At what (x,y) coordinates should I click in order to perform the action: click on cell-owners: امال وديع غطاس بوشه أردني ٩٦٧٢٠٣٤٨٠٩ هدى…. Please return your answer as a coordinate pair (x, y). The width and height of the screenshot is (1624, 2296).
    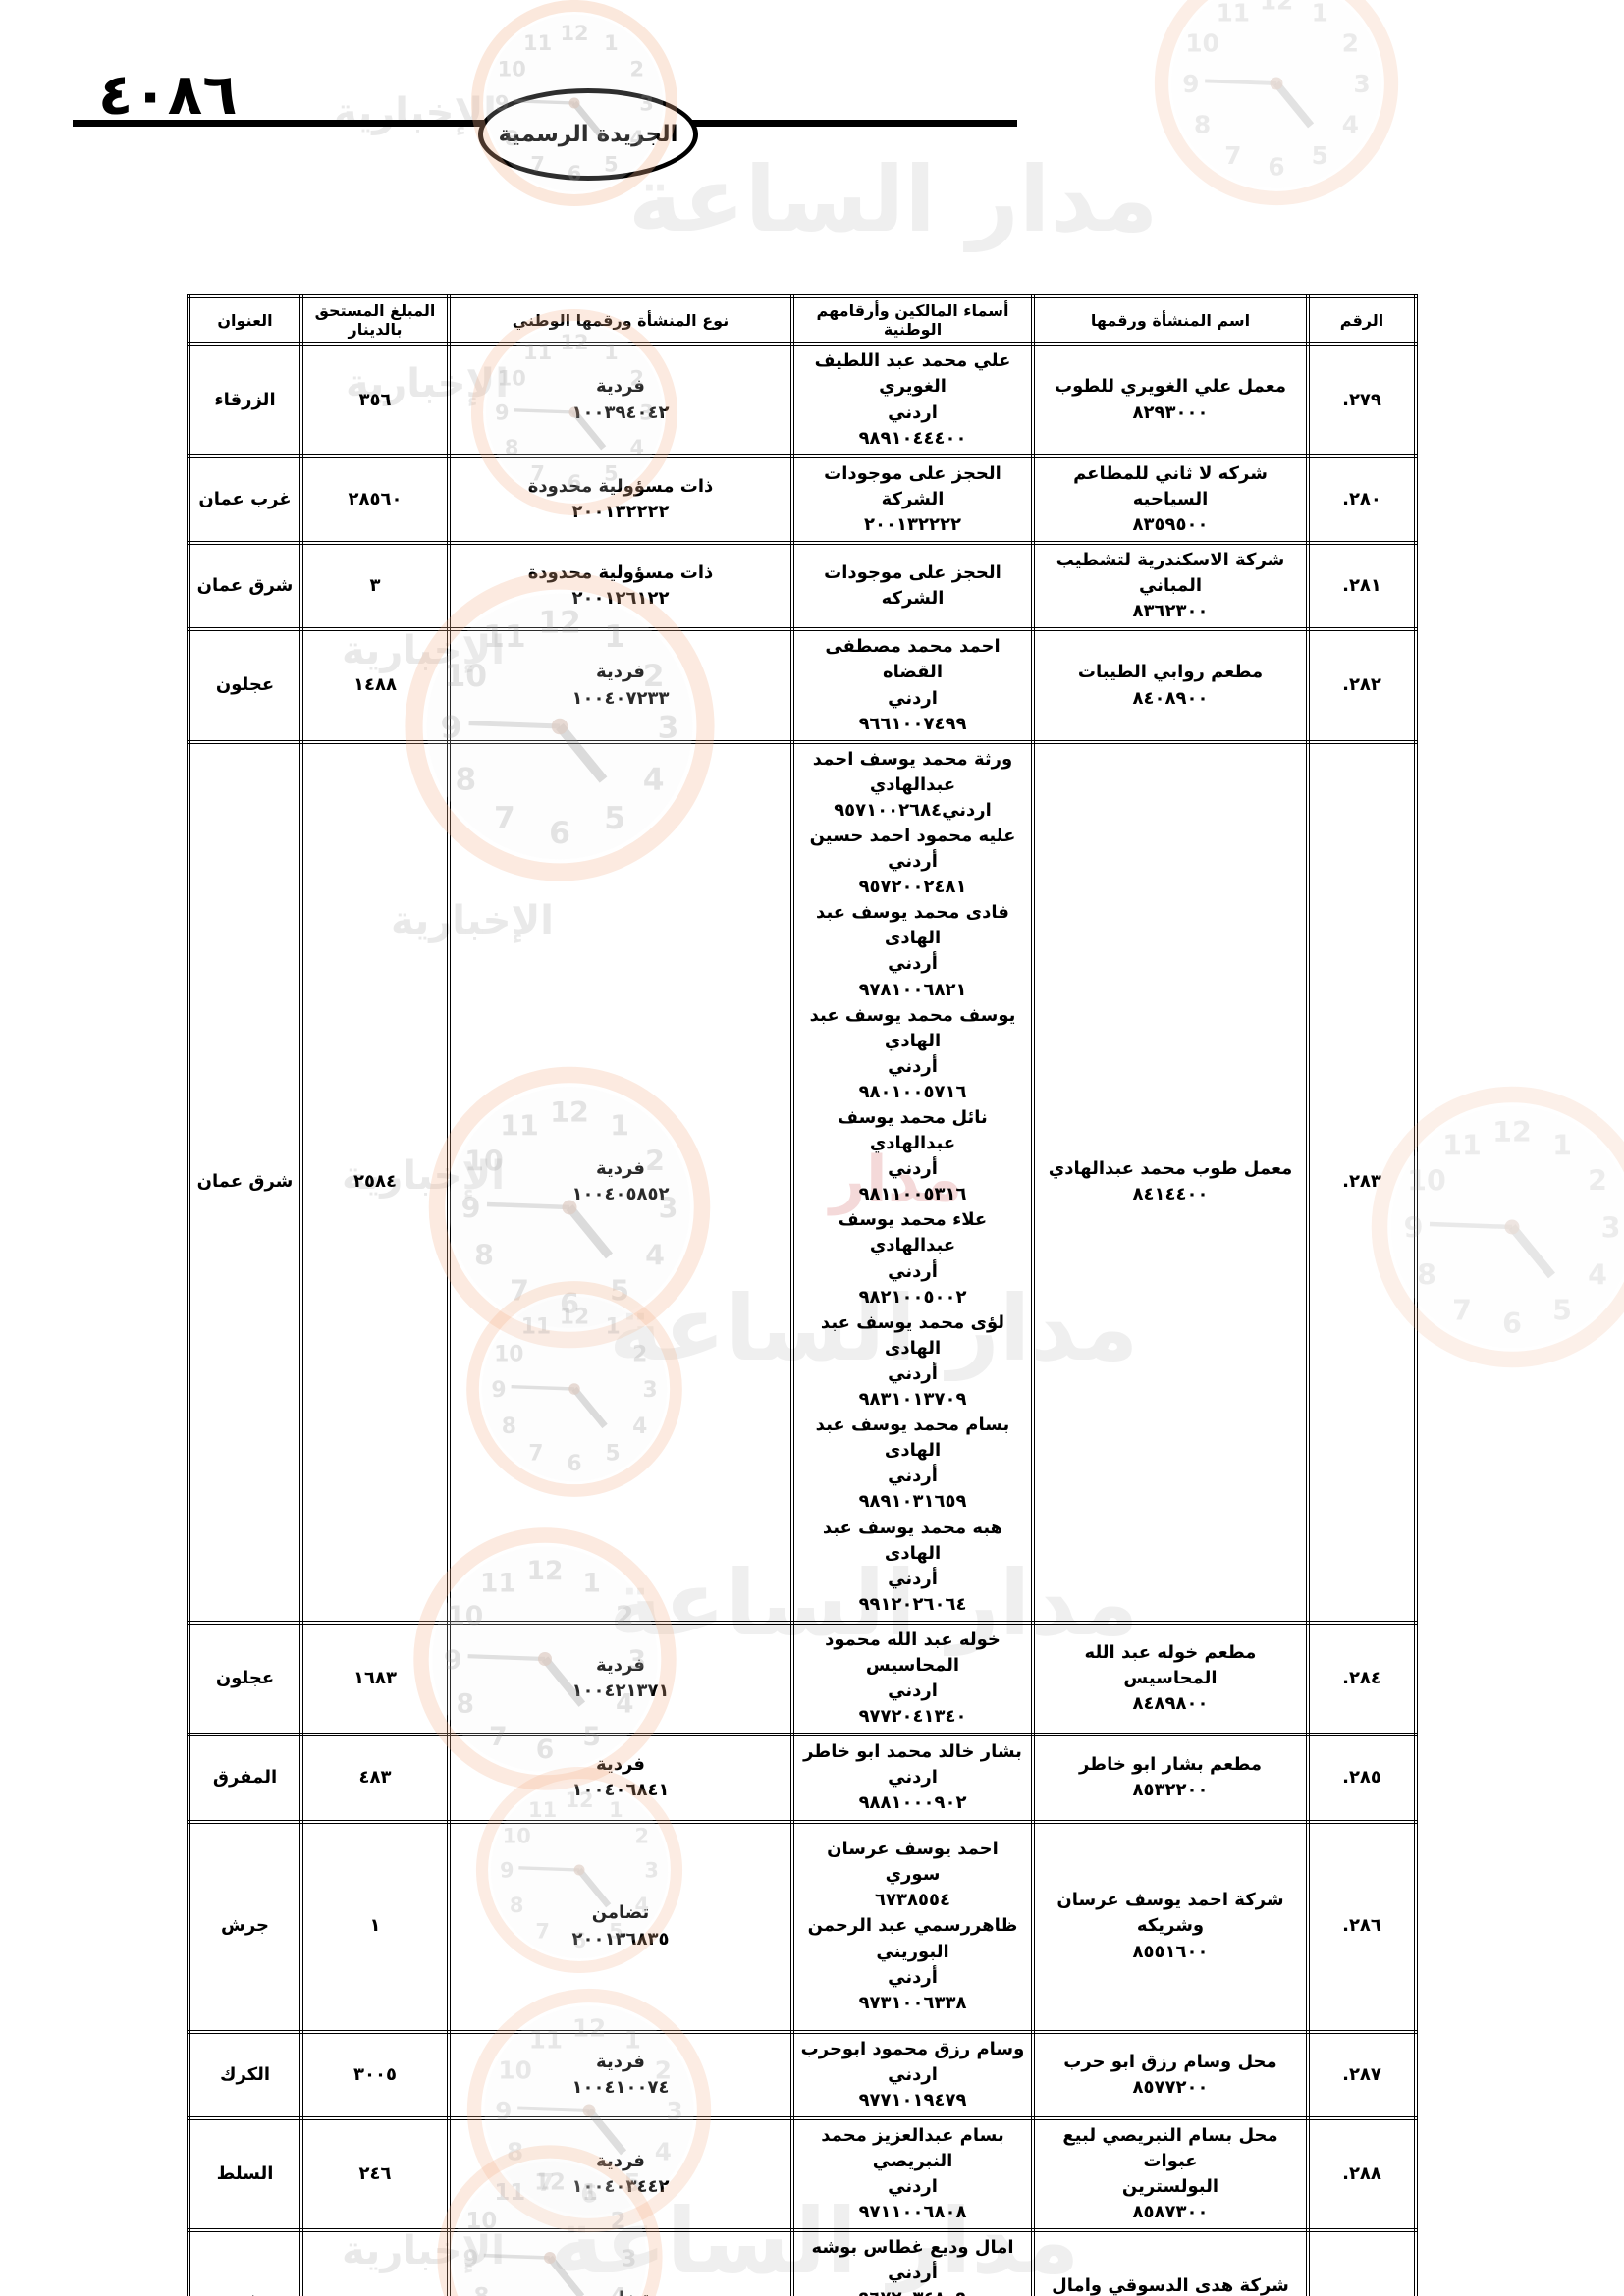
    Looking at the image, I should click on (912, 2262).